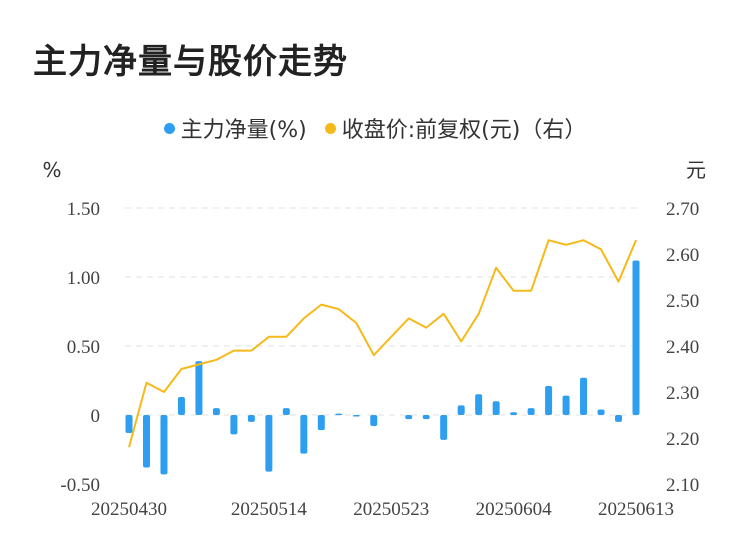 The image size is (750, 558). I want to click on x-axis: 20250430 20250514 20250523 20250604 20250613, so click(382, 509).